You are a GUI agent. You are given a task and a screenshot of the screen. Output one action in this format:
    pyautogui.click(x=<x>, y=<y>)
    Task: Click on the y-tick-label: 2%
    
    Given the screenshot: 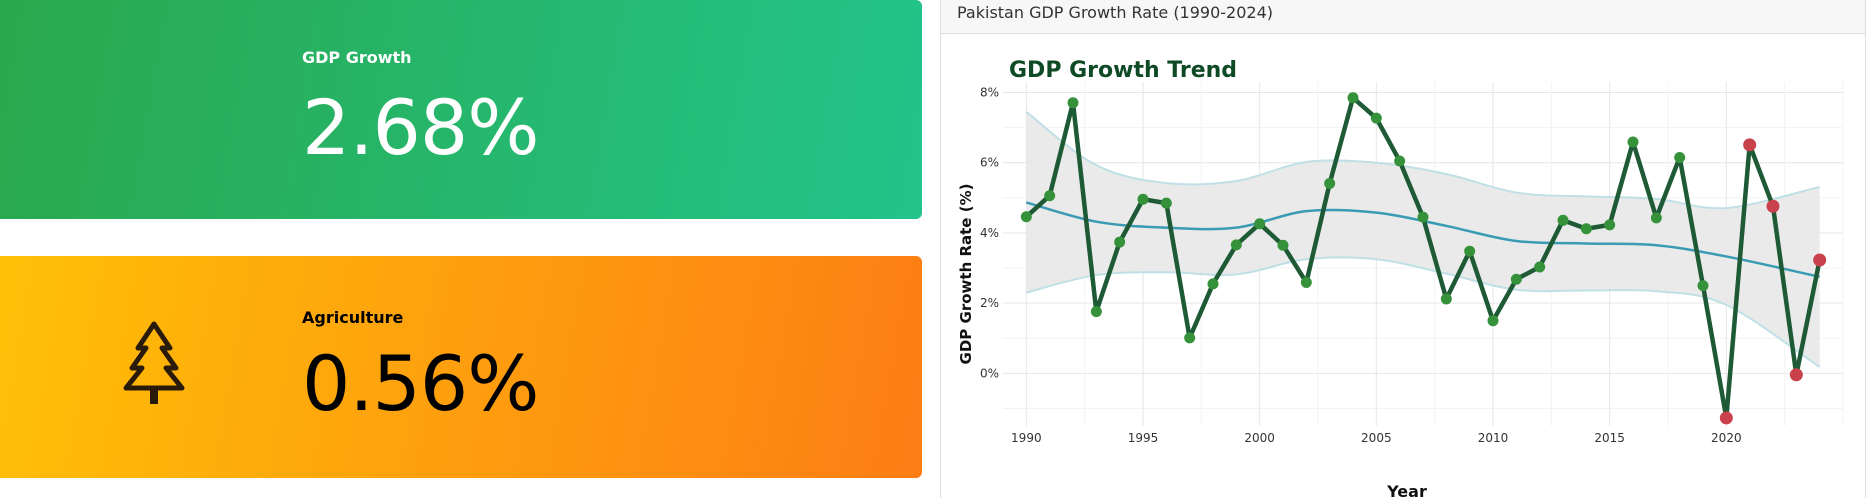 What is the action you would take?
    pyautogui.click(x=989, y=303)
    